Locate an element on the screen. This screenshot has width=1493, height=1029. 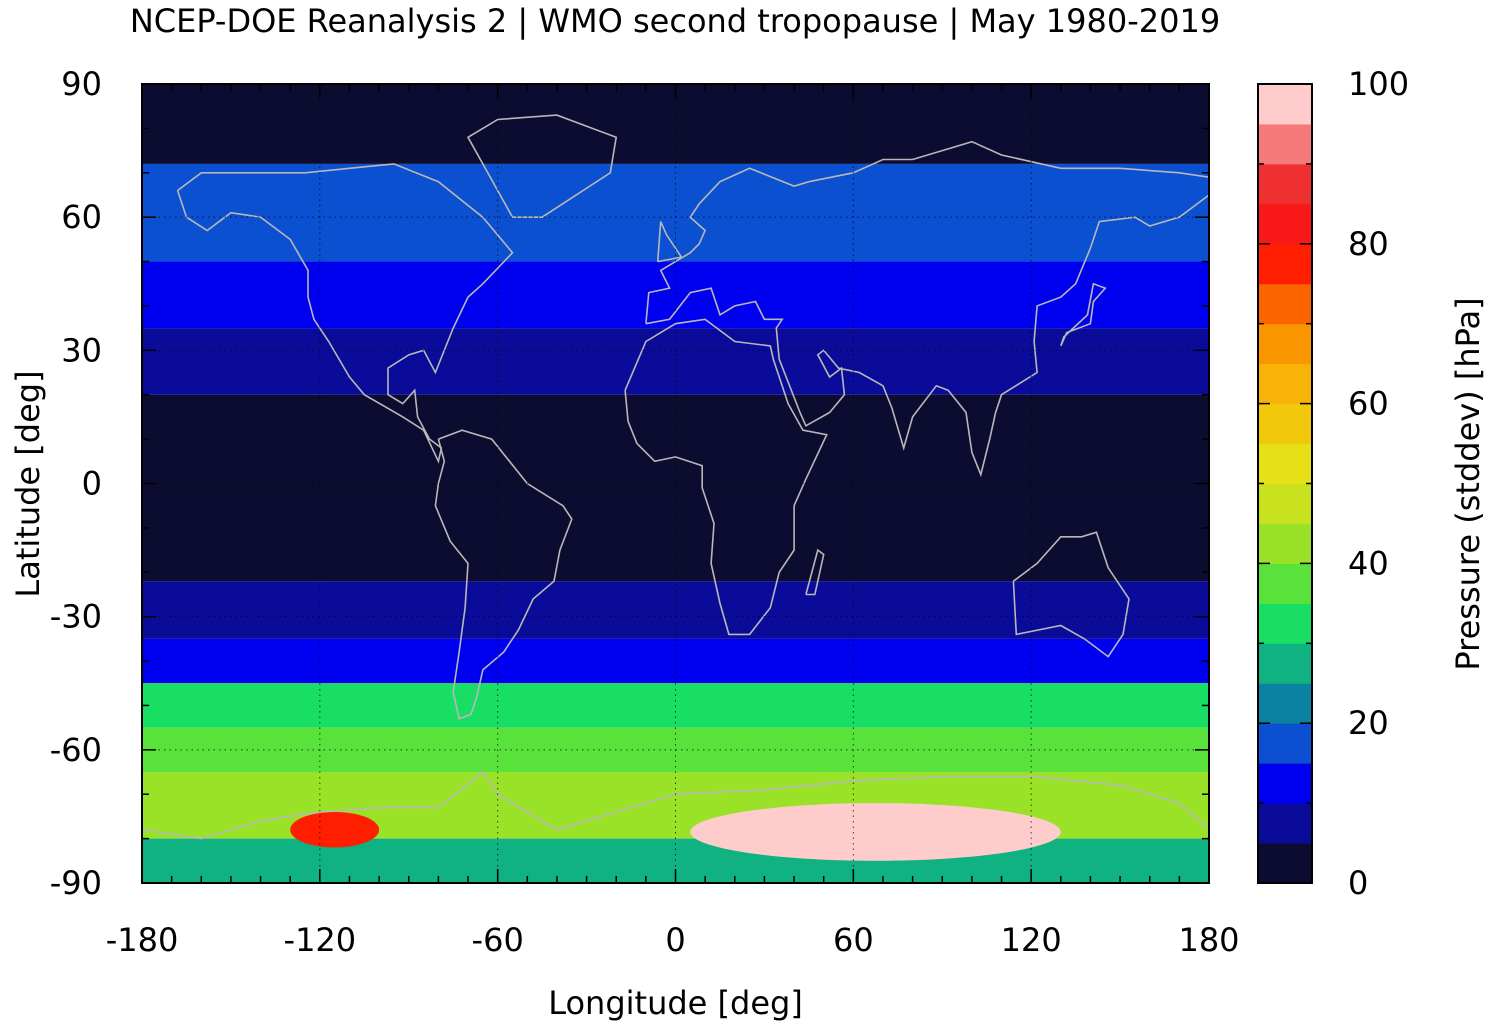
y-tick-label: 60 is located at coordinates (81, 217).